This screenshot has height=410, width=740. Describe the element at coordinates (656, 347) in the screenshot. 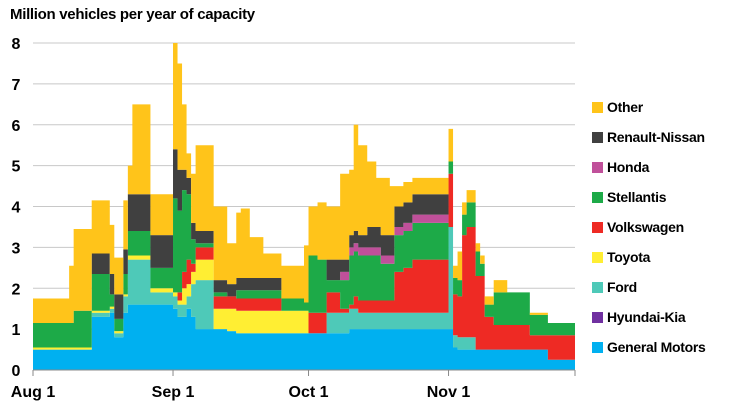

I see `legend-label: General Motors` at that location.